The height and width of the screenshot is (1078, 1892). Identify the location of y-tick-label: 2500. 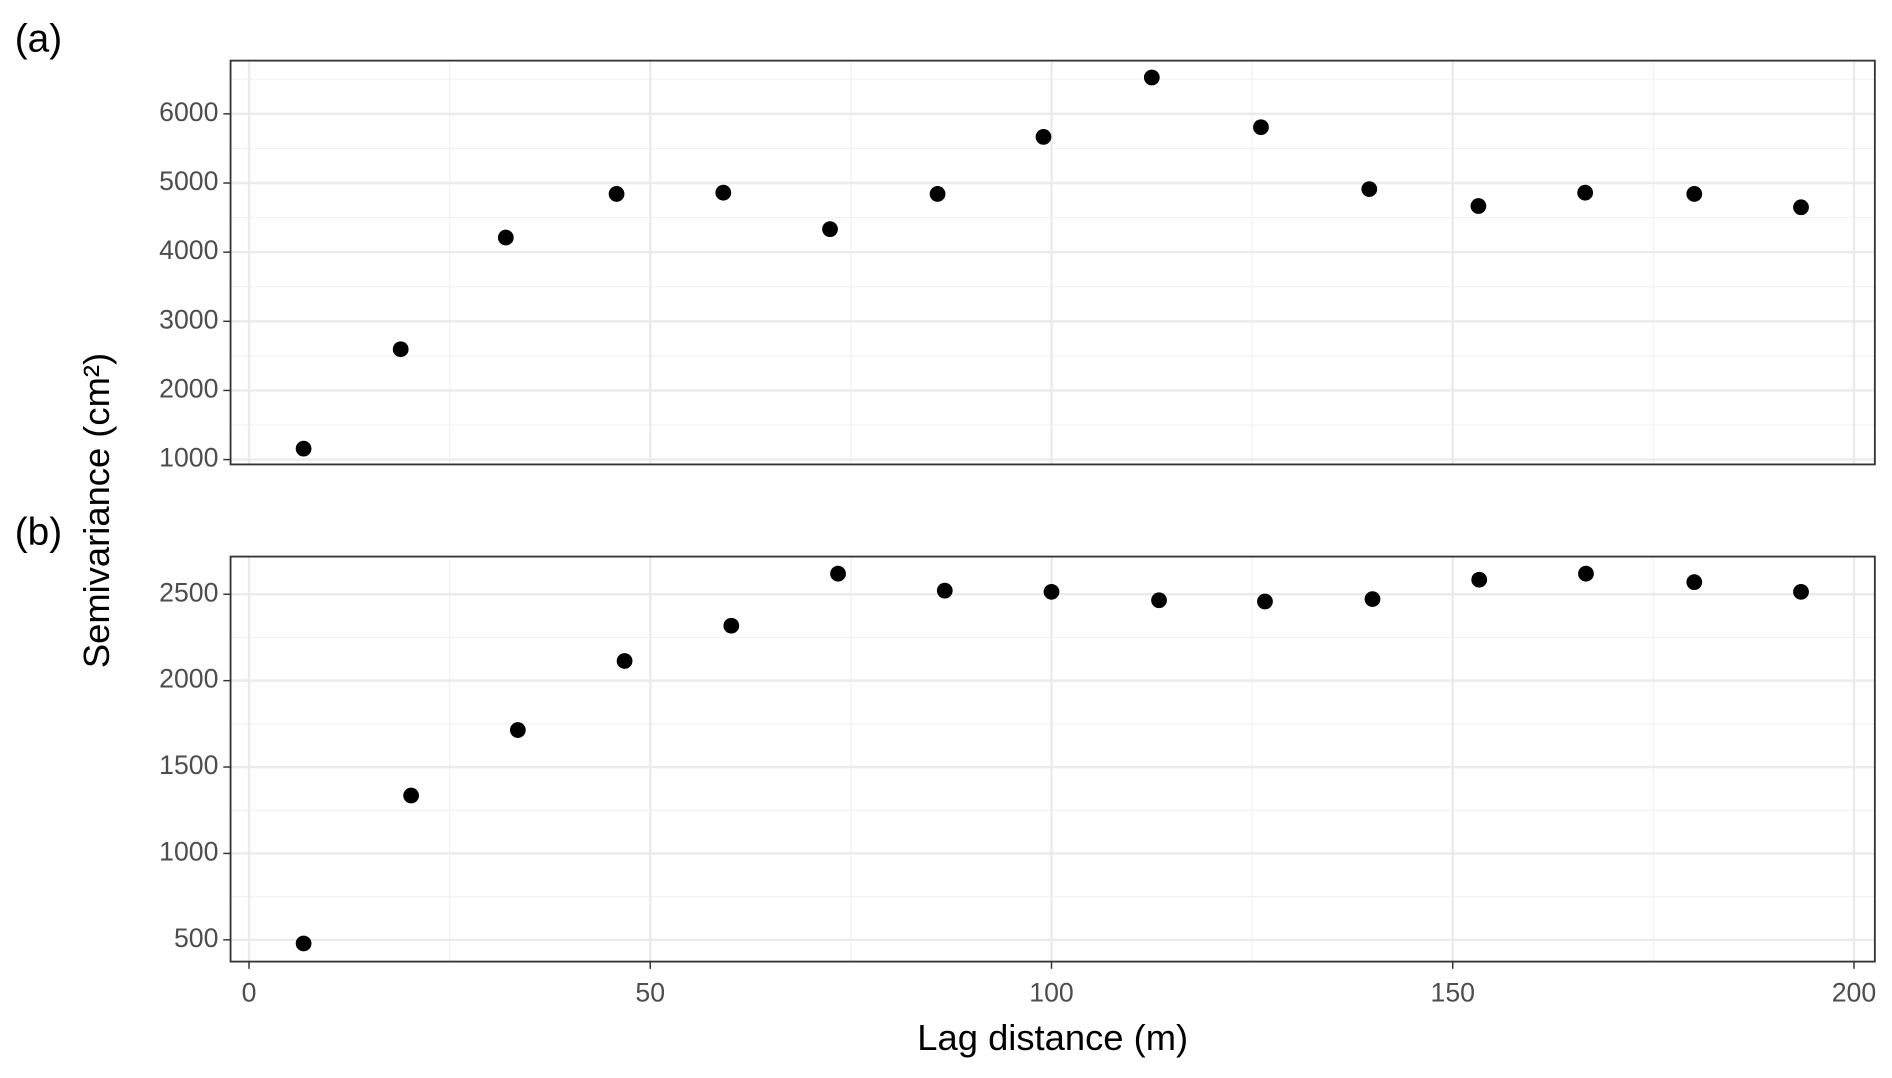
(188, 592).